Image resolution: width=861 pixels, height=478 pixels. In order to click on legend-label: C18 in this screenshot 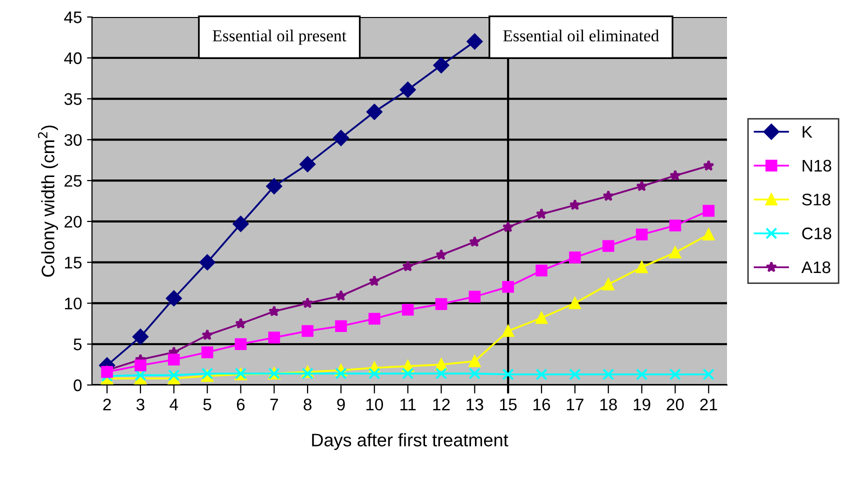, I will do `click(817, 234)`.